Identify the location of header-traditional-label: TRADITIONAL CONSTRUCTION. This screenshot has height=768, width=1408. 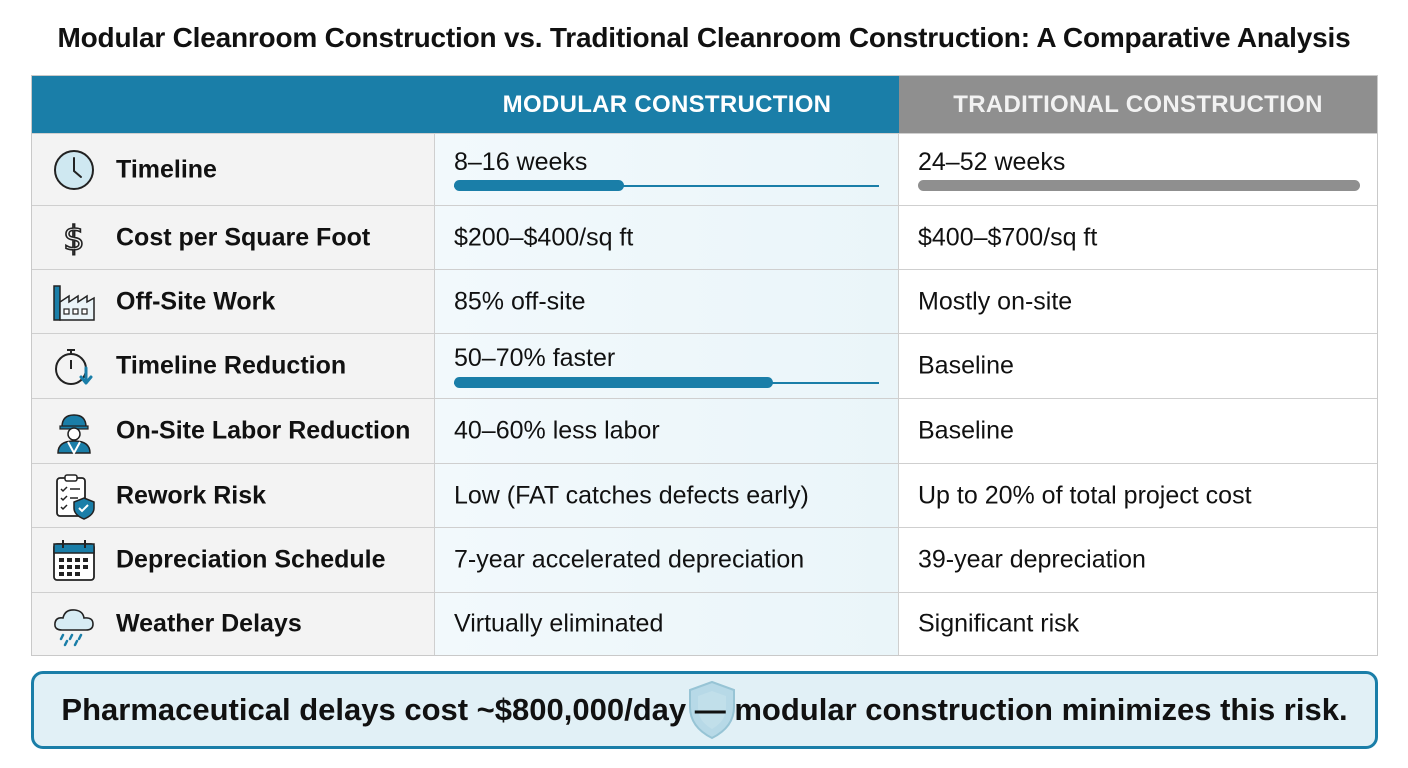
(1138, 104).